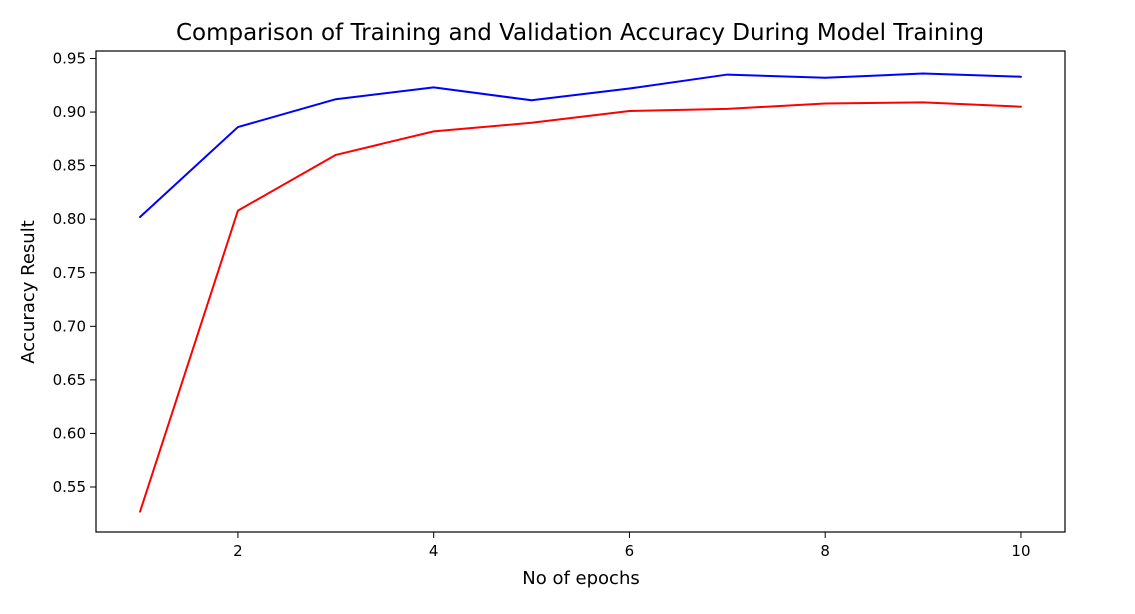 This screenshot has height=614, width=1135. I want to click on y-tick-label: 0.60, so click(69, 433).